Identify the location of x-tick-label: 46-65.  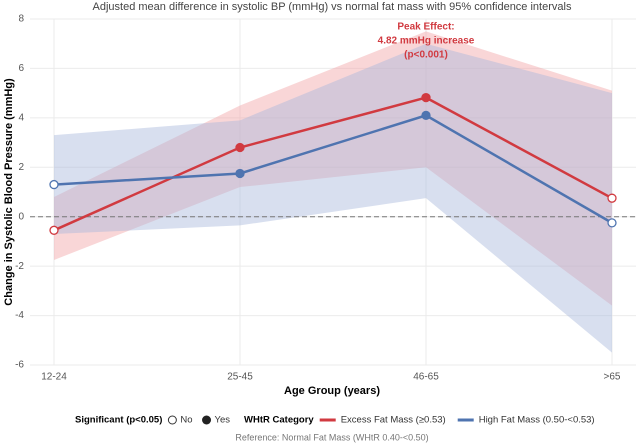
(426, 377).